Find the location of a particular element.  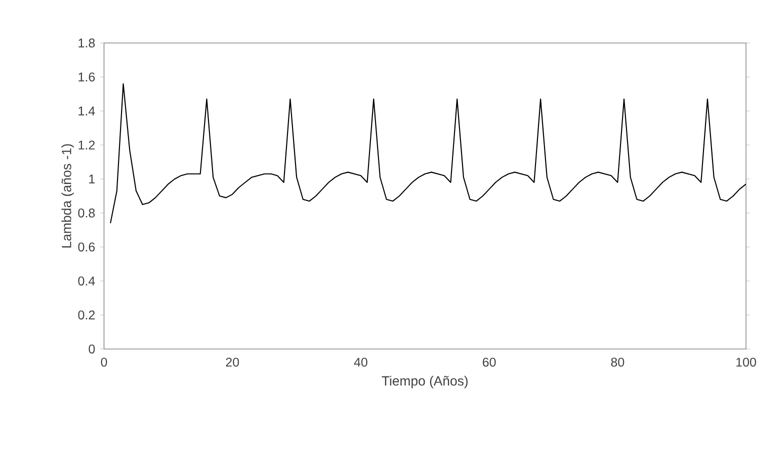

y-tick-label: 1.6 is located at coordinates (86, 77).